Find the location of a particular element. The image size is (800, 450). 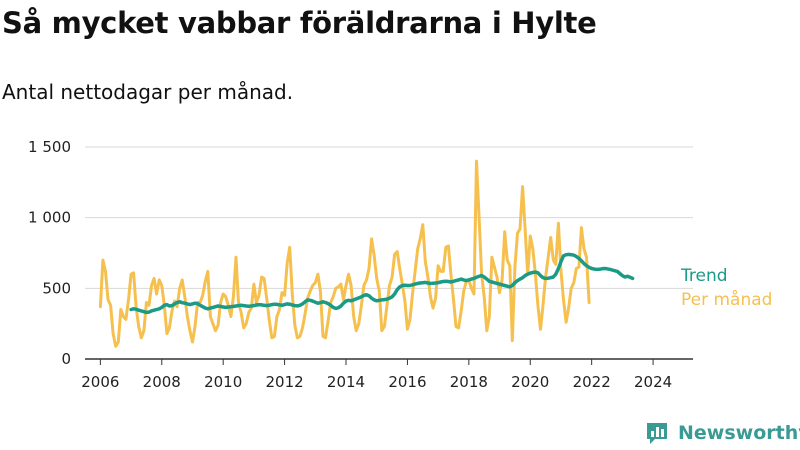

trend-series-label: Trend is located at coordinates (704, 276).